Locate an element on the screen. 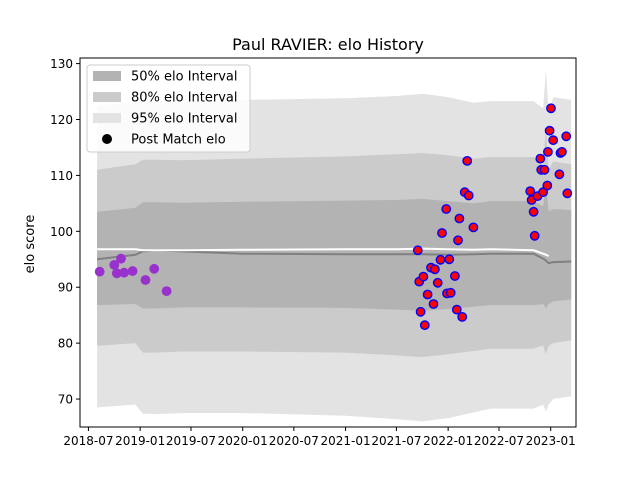  legend-label: Post Match elo is located at coordinates (178, 140).